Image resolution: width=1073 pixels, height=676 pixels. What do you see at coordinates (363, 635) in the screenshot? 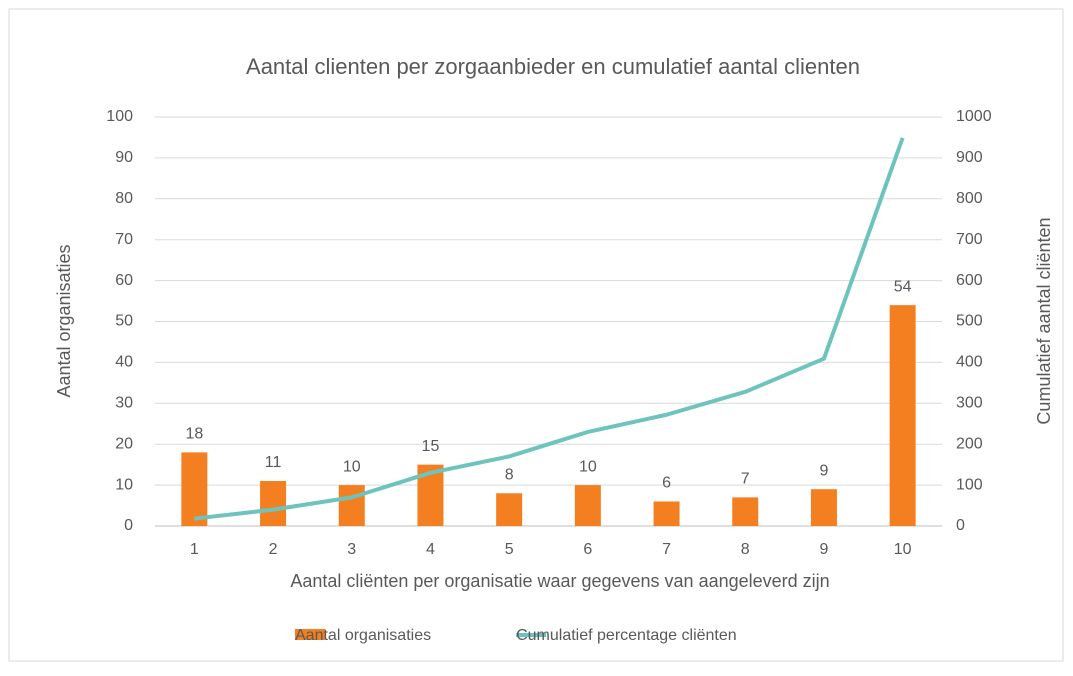
I see `legend-label: Aantal organisaties` at bounding box center [363, 635].